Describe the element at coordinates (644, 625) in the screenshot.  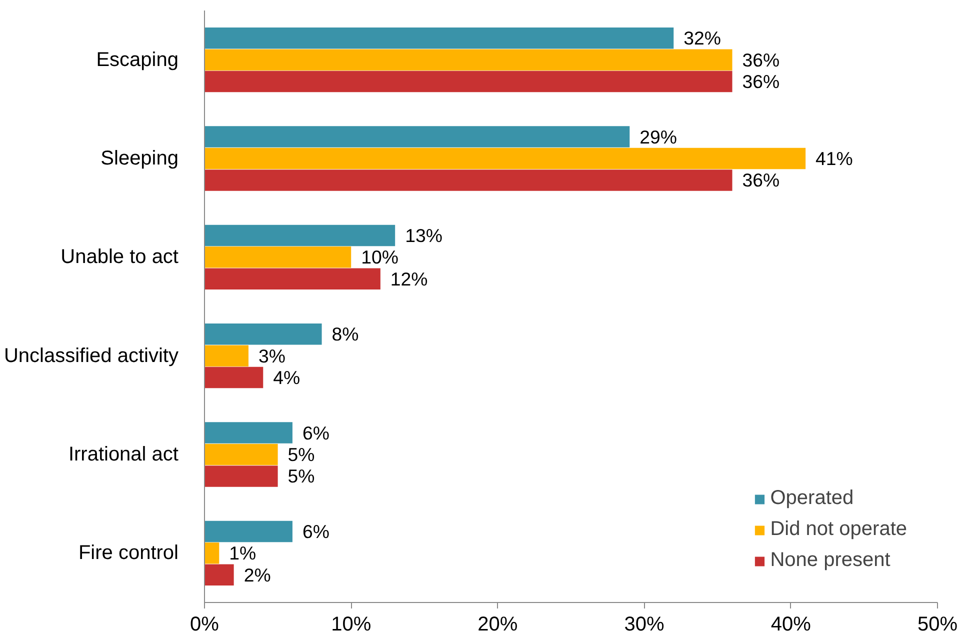
I see `x-tick-label: 30%` at that location.